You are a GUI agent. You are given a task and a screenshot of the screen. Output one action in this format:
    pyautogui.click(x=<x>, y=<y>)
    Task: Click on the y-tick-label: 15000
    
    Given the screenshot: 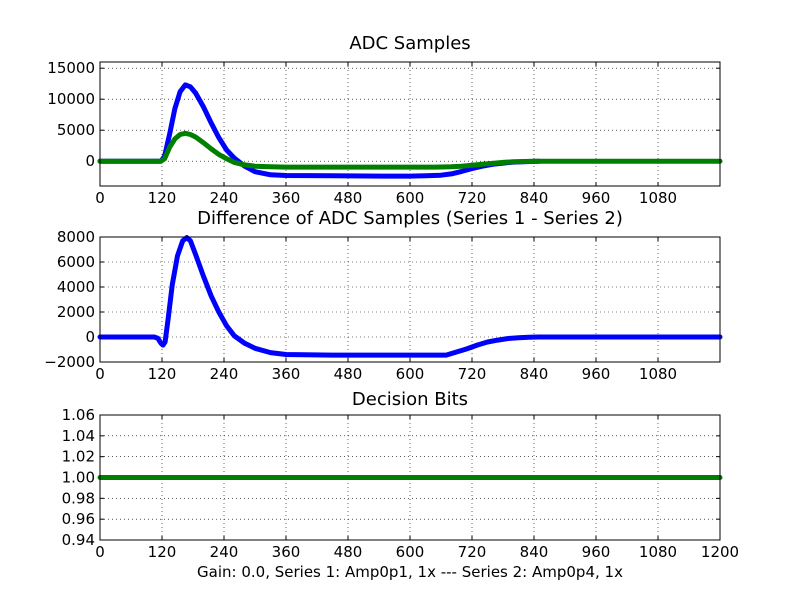 What is the action you would take?
    pyautogui.click(x=71, y=68)
    